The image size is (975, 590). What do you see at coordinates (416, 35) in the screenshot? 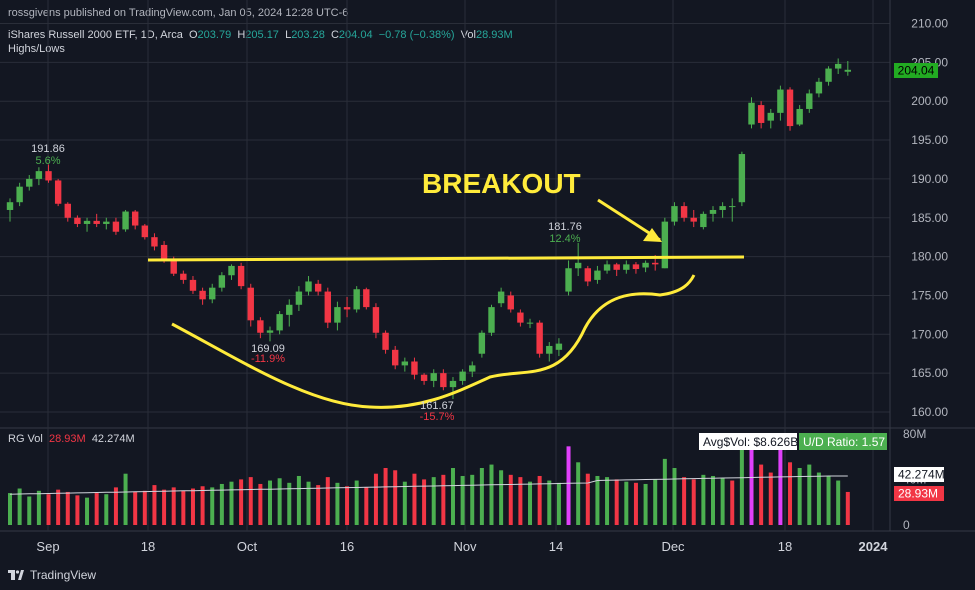
I see `change-value: −0.78 (−0.38%)` at bounding box center [416, 35].